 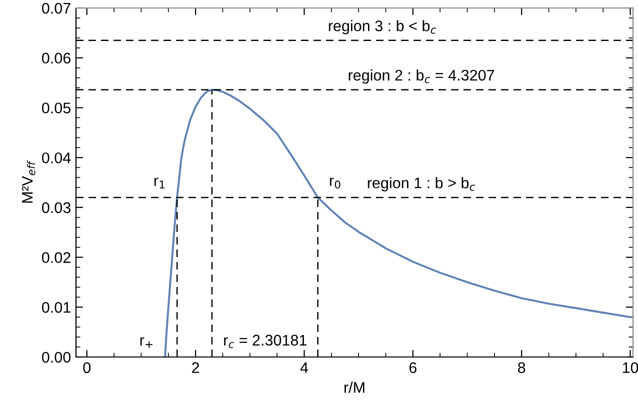 What do you see at coordinates (421, 76) in the screenshot?
I see `annotation: region 2 : b$_{c}$ = 4.3207` at bounding box center [421, 76].